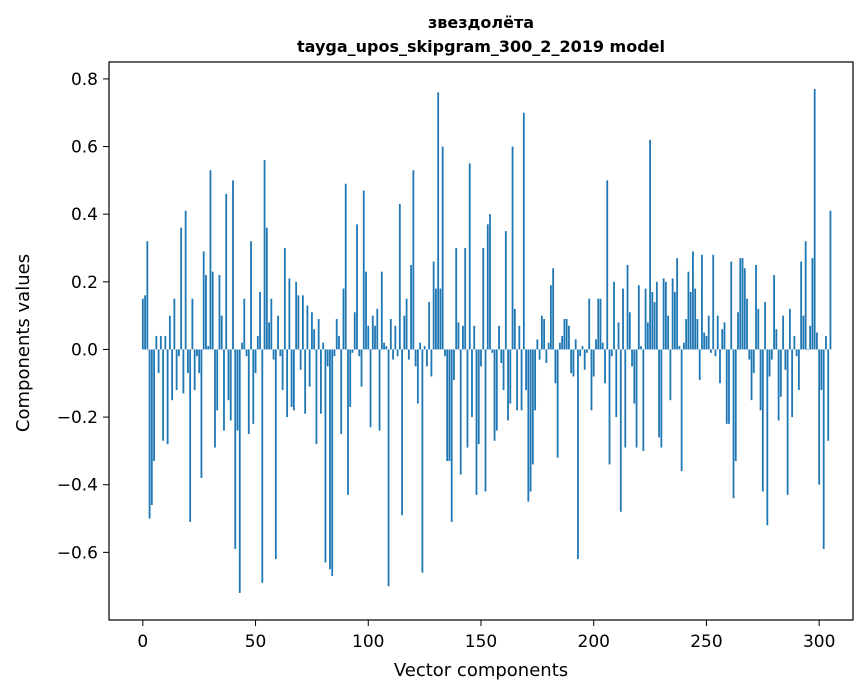  What do you see at coordinates (481, 642) in the screenshot?
I see `x-tick-label: 150` at bounding box center [481, 642].